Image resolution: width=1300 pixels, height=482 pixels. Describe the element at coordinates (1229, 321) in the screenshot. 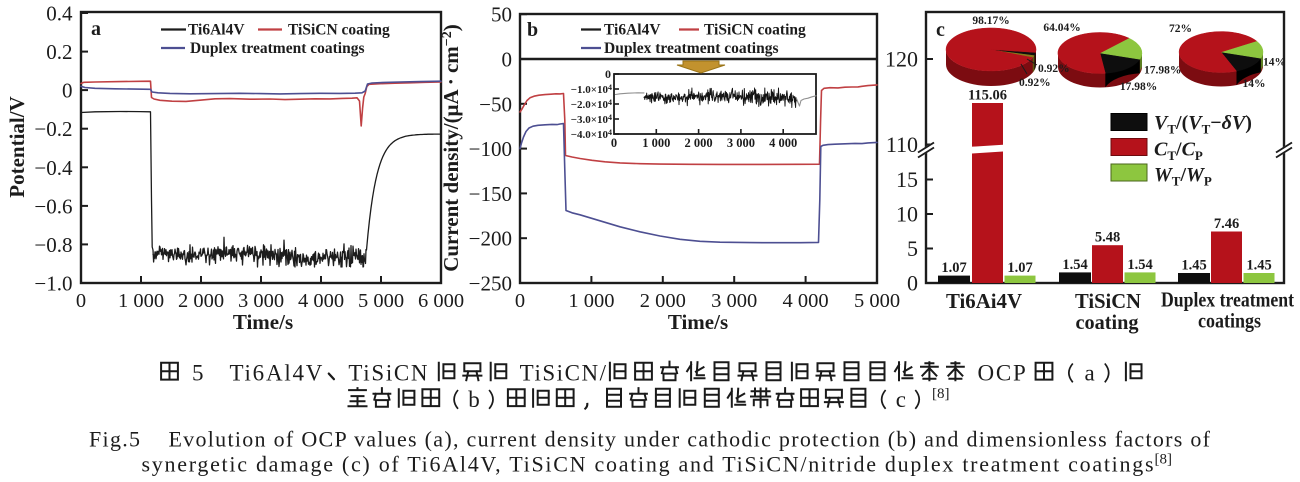

I see `svg-text: coatings` at that location.